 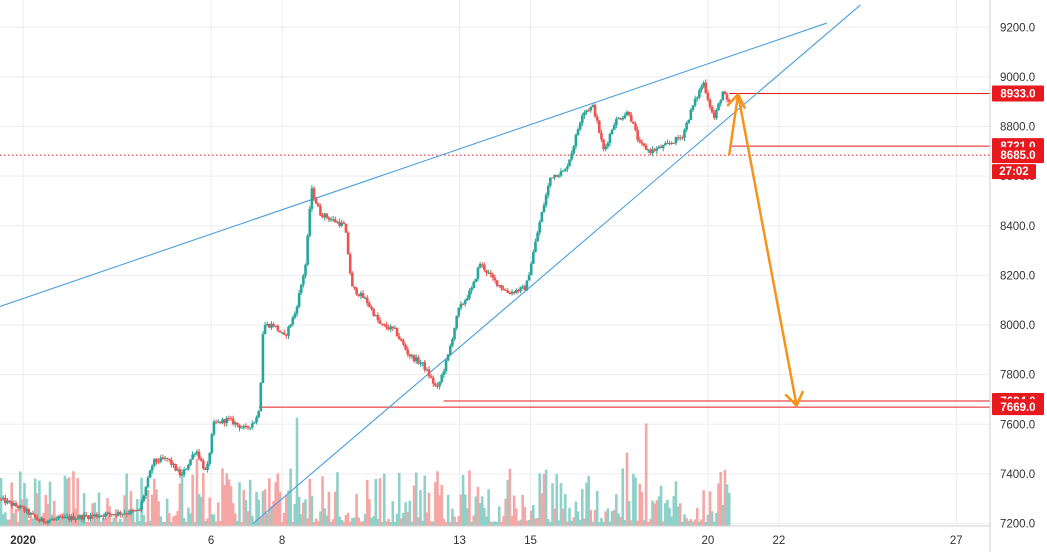 I want to click on x-tick-label-4: 15, so click(x=530, y=541).